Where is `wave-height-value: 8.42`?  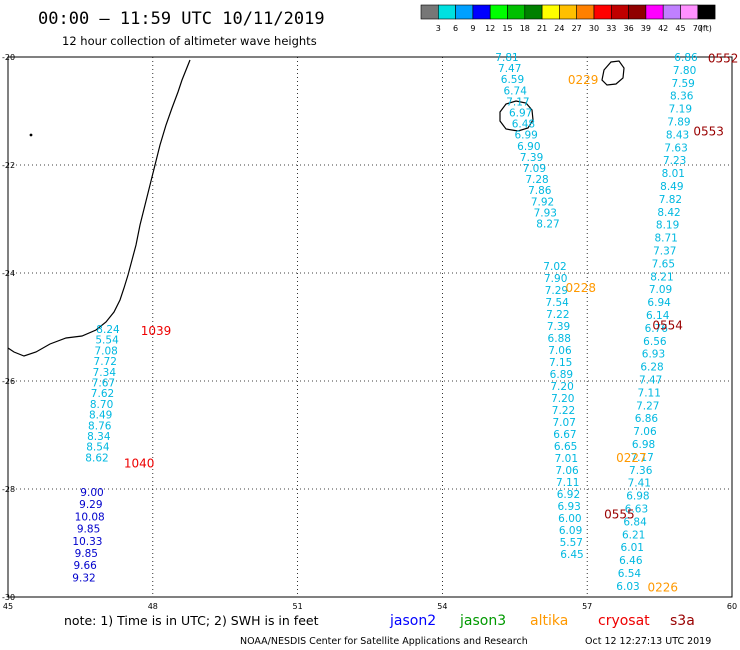
wave-height-value: 8.42 is located at coordinates (668, 213).